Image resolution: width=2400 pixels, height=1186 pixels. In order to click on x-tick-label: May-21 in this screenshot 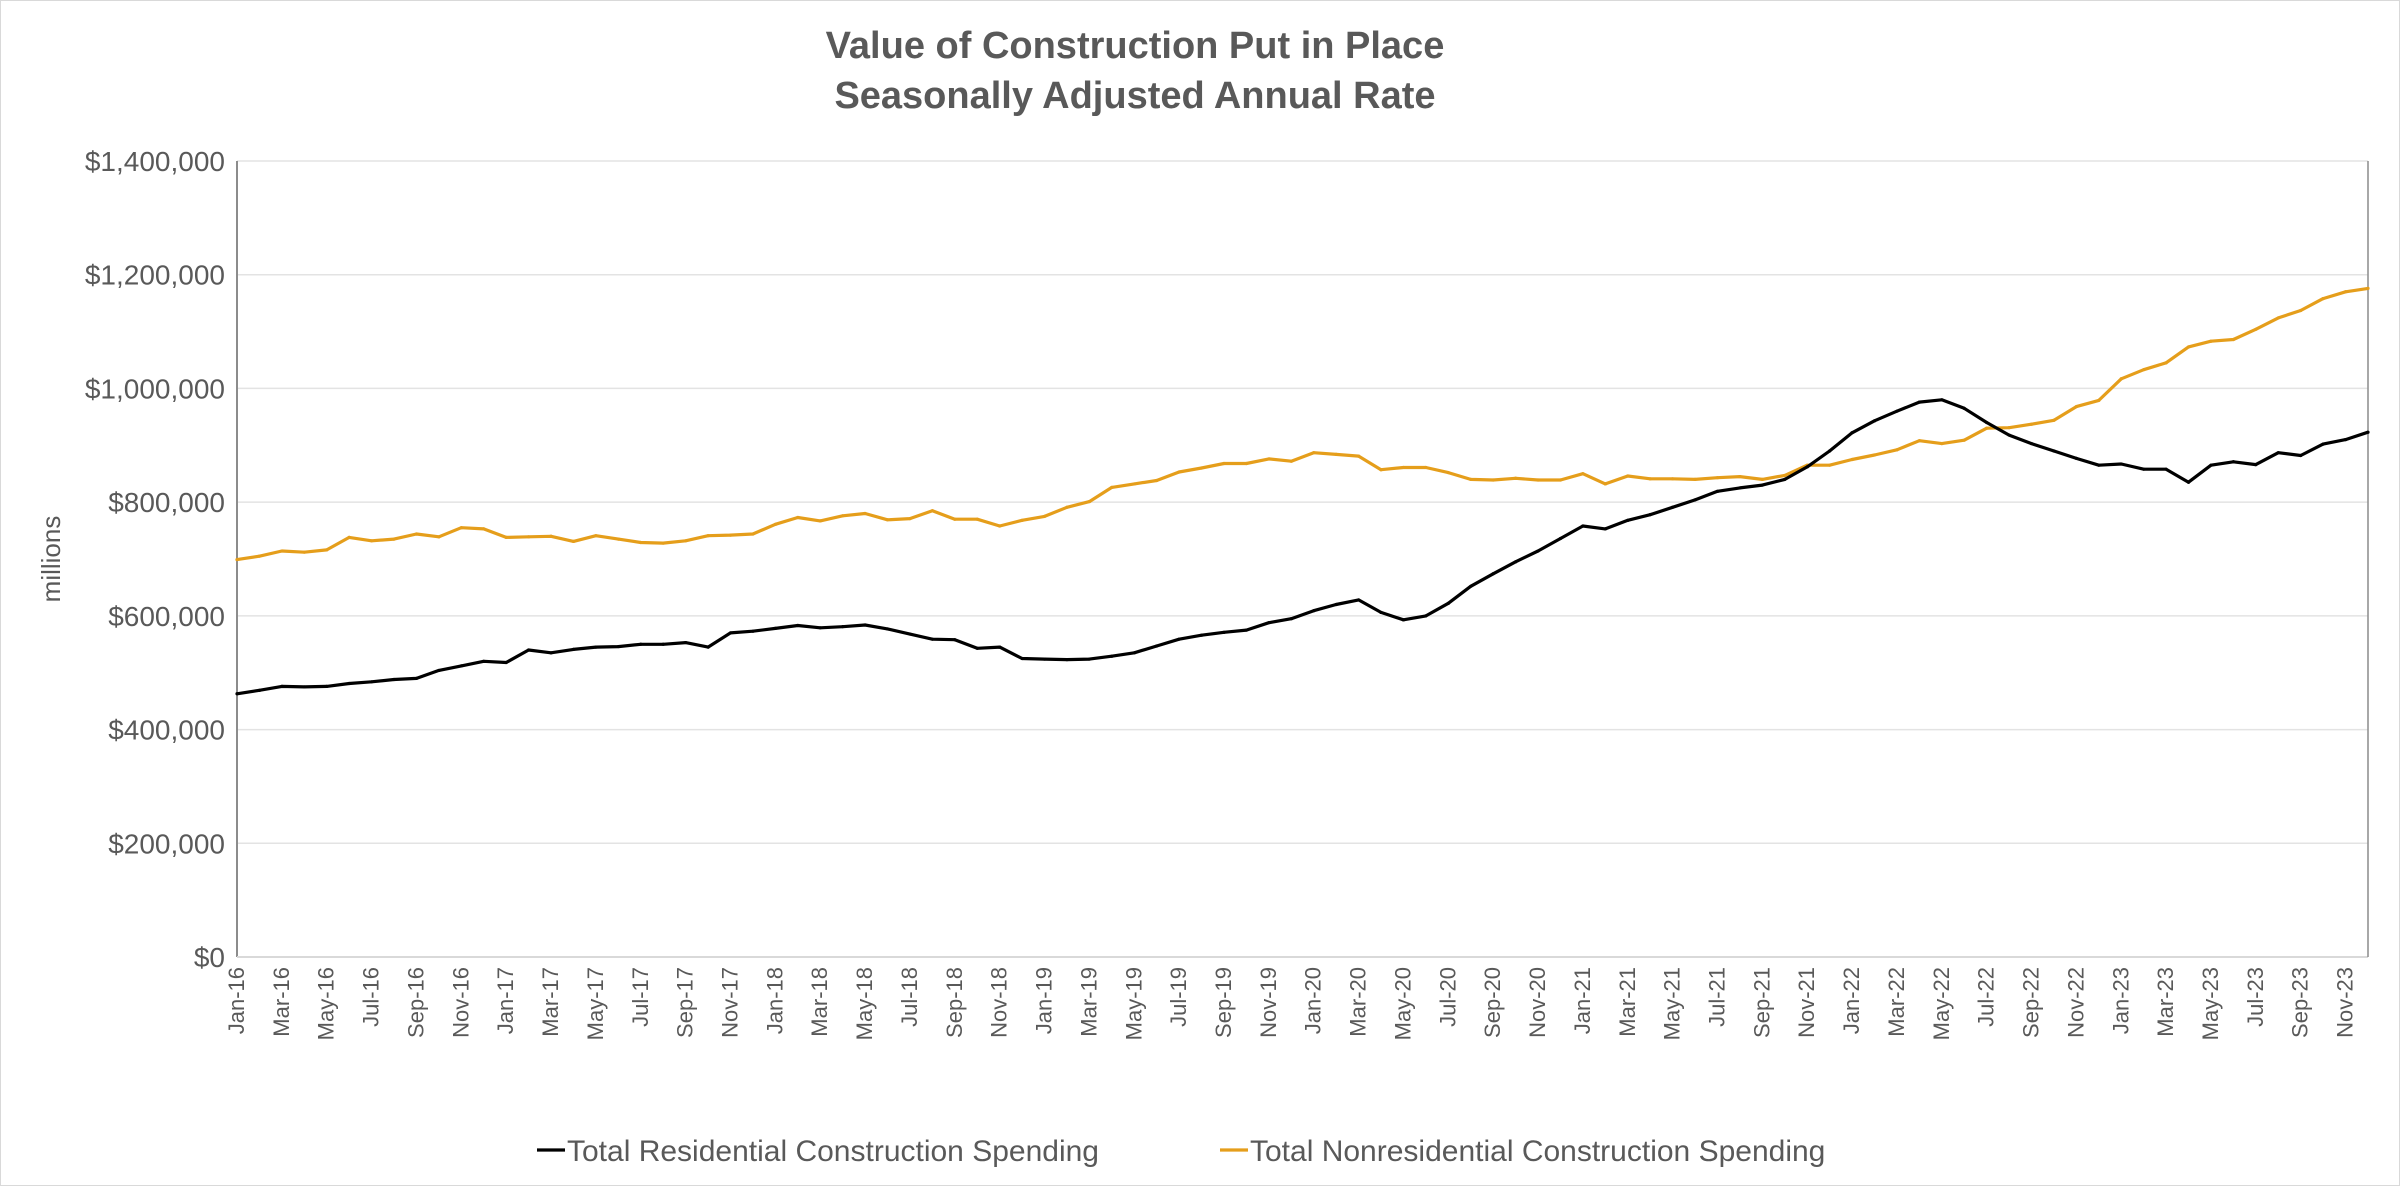, I will do `click(1672, 1003)`.